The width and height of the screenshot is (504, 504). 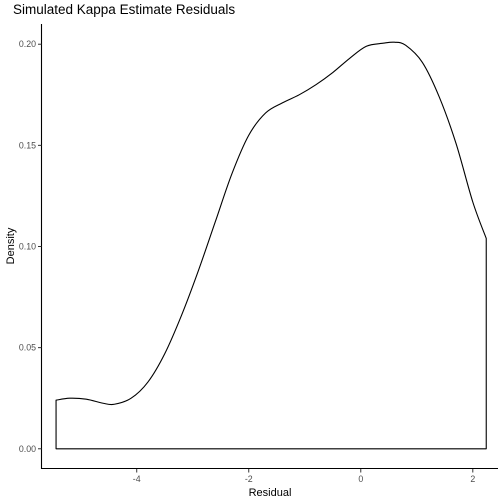 I want to click on y-tick-label: 0.10, so click(x=27, y=247).